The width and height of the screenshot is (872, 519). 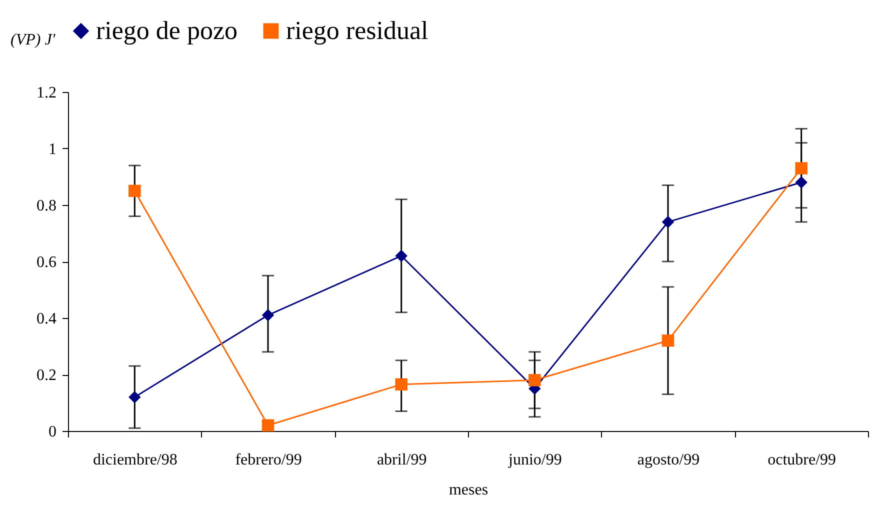 What do you see at coordinates (46, 93) in the screenshot?
I see `y-tick-label: 1.2` at bounding box center [46, 93].